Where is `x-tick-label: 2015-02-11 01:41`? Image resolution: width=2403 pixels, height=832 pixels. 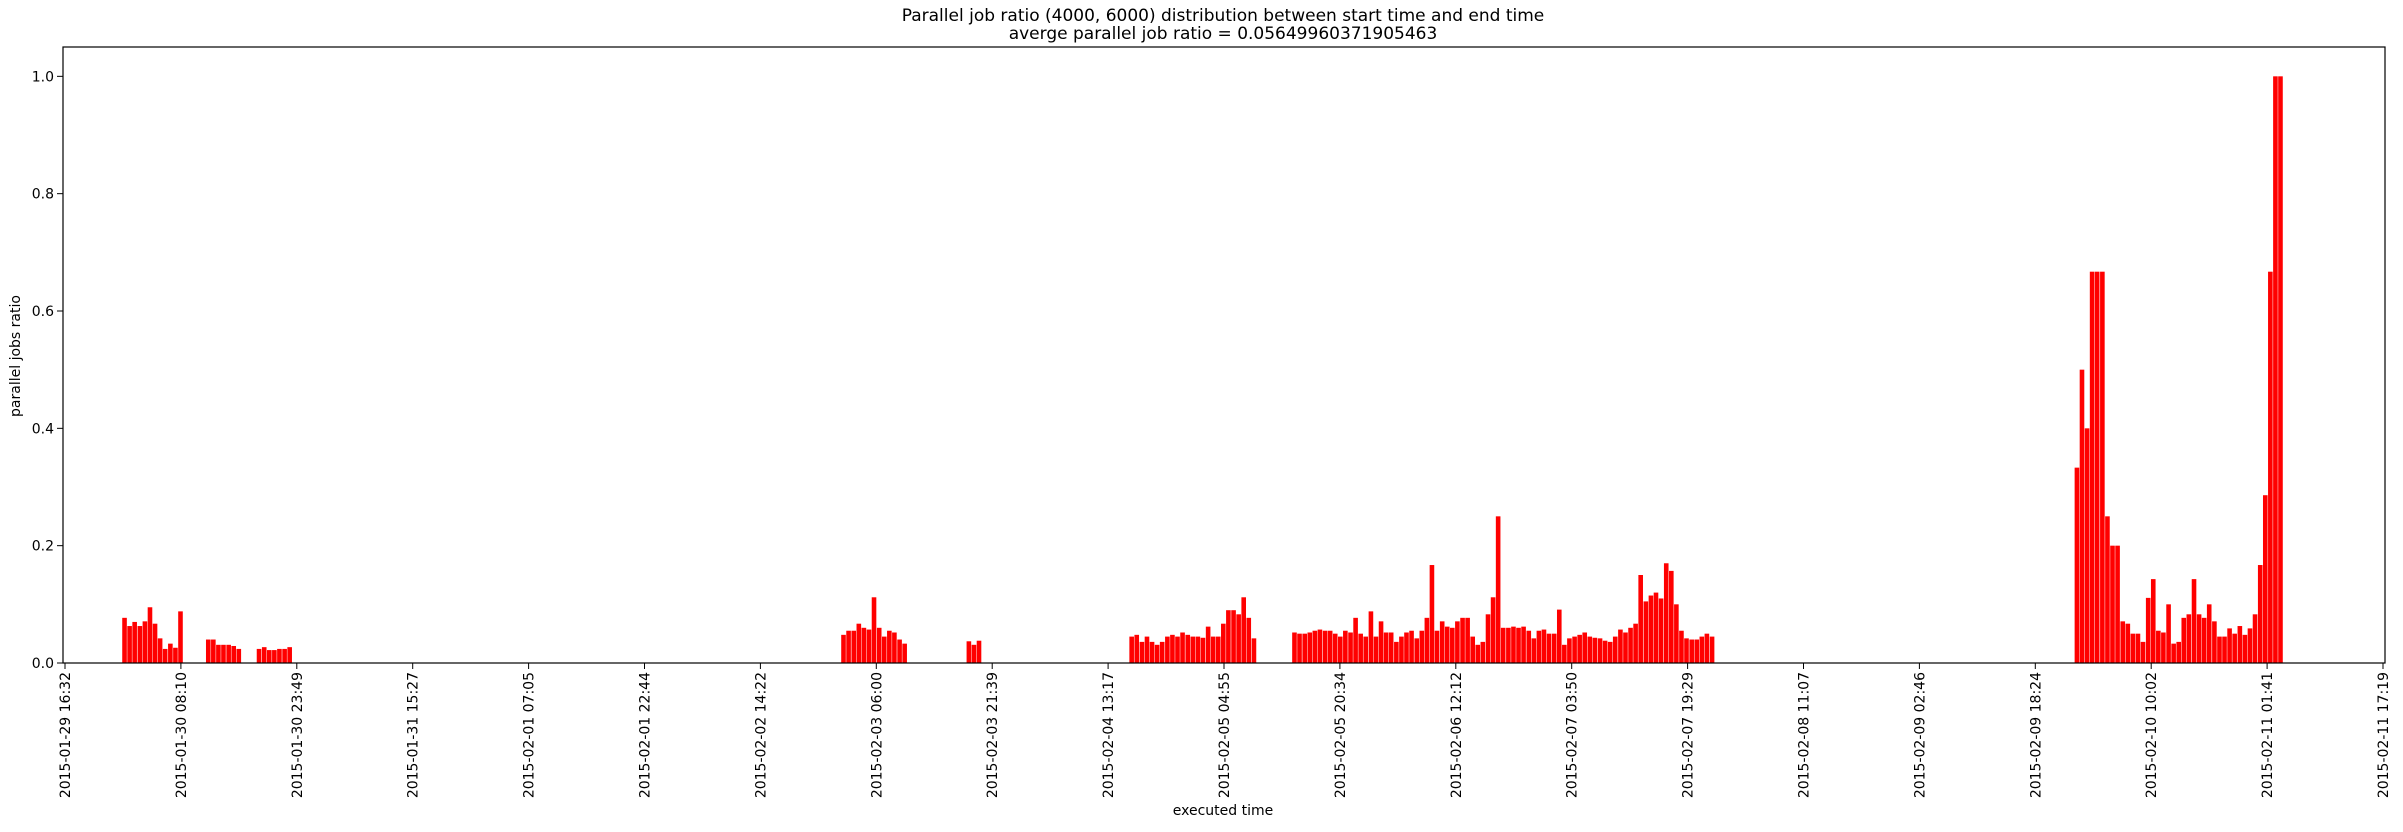 x-tick-label: 2015-02-11 01:41 is located at coordinates (2268, 735).